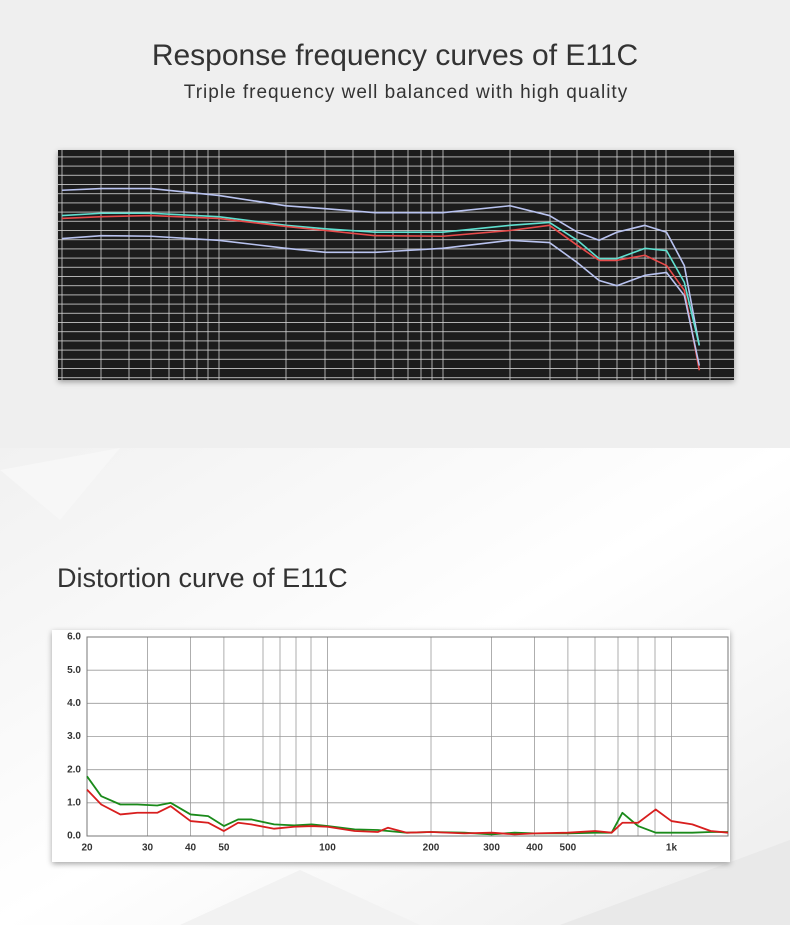 The width and height of the screenshot is (790, 925). I want to click on x-tick-label: 200, so click(431, 848).